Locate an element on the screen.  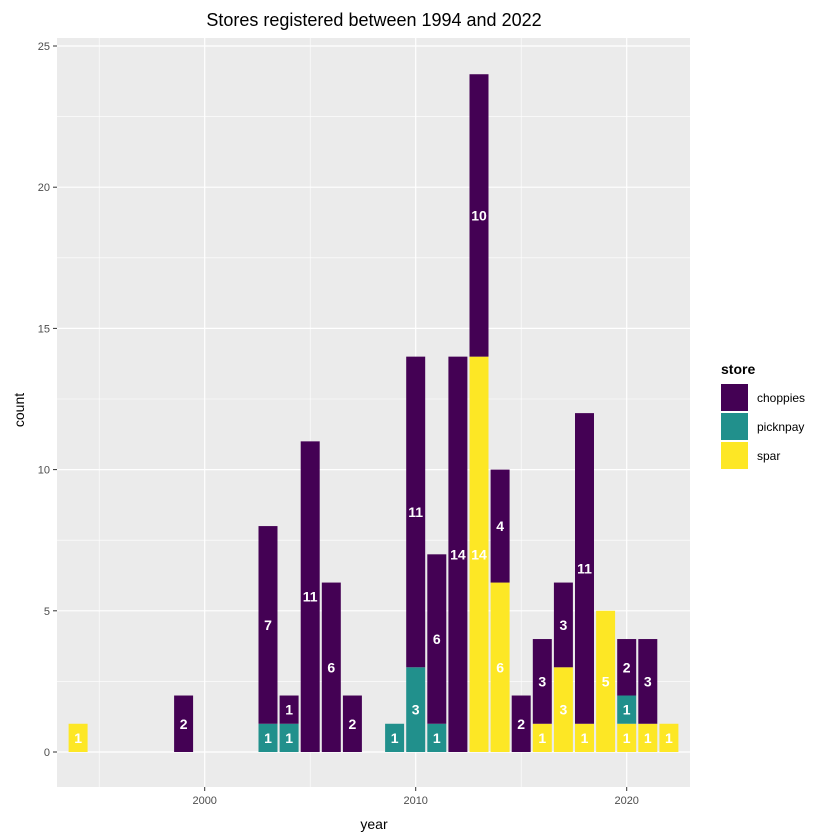
bar-spar-2021 is located at coordinates (648, 737).